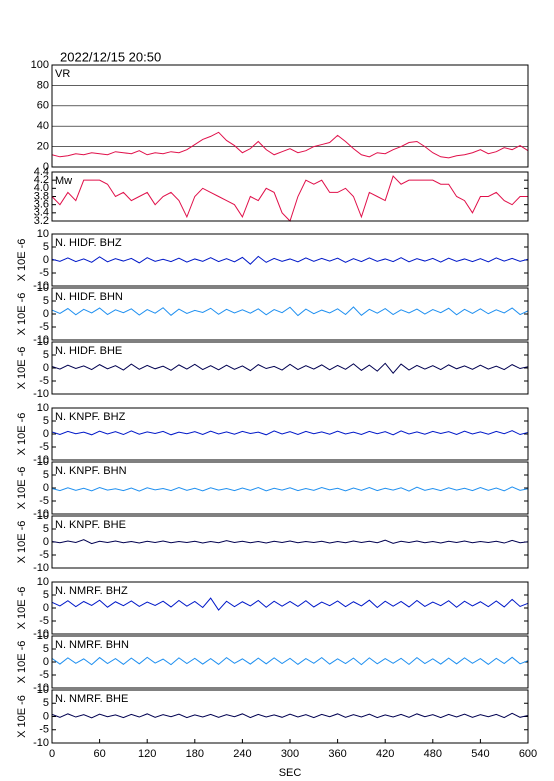 This screenshot has height=781, width=554. I want to click on y-tick-label: 3.2, so click(41, 221).